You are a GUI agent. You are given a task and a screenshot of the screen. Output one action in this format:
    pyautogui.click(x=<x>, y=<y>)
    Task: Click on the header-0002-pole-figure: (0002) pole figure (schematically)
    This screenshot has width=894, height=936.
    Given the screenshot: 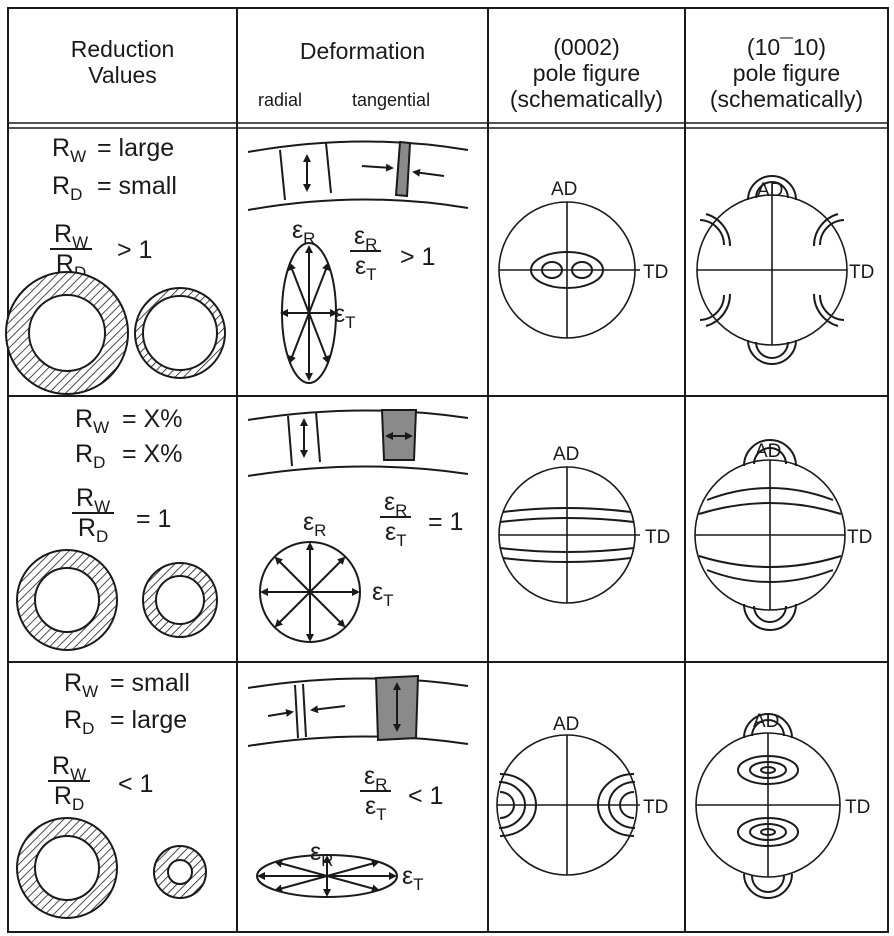 What is the action you would take?
    pyautogui.click(x=586, y=73)
    